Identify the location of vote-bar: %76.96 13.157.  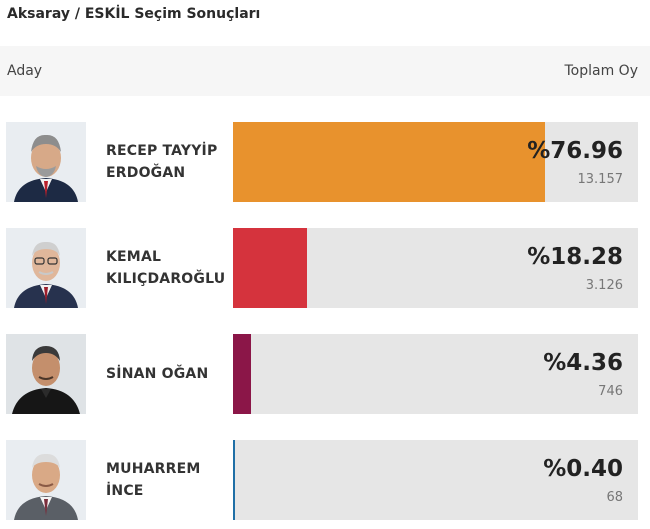
(435, 162).